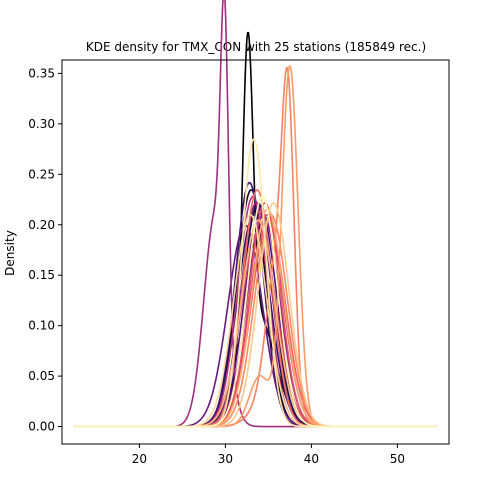 The height and width of the screenshot is (500, 500). I want to click on y-tick-label: 0.05, so click(41, 376).